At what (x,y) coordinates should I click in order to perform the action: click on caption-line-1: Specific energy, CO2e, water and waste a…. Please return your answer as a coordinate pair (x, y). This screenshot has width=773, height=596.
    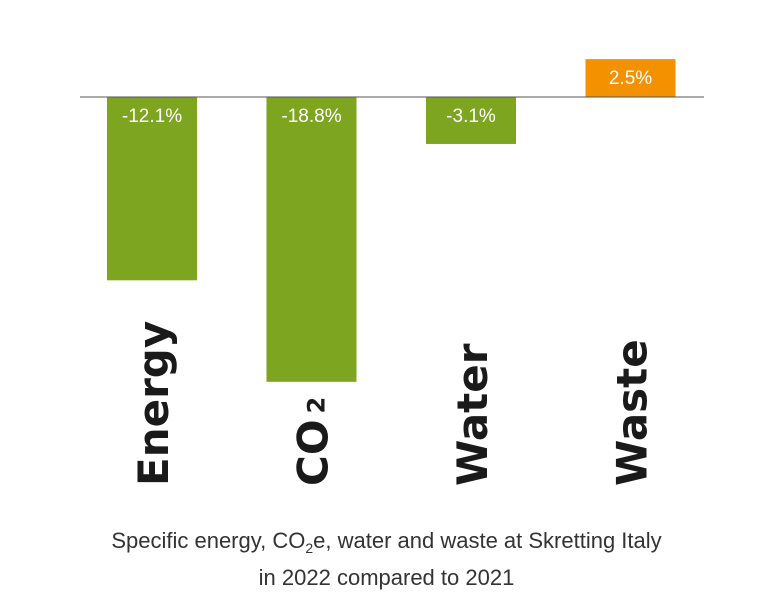
    Looking at the image, I should click on (386, 544).